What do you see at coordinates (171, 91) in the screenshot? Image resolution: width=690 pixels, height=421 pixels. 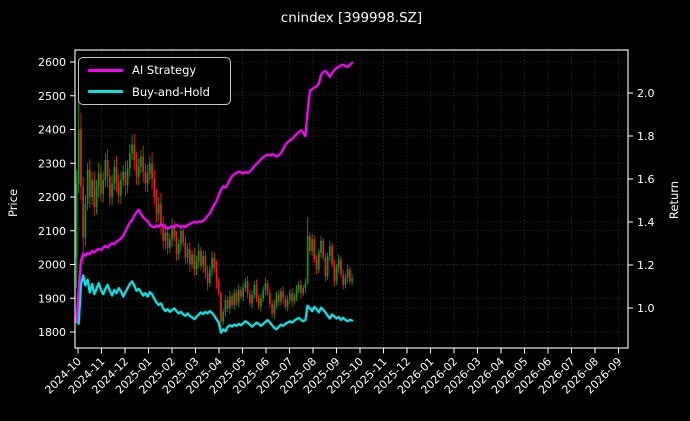 I see `legend-label-buy-and-hold: Buy-and-Hold` at bounding box center [171, 91].